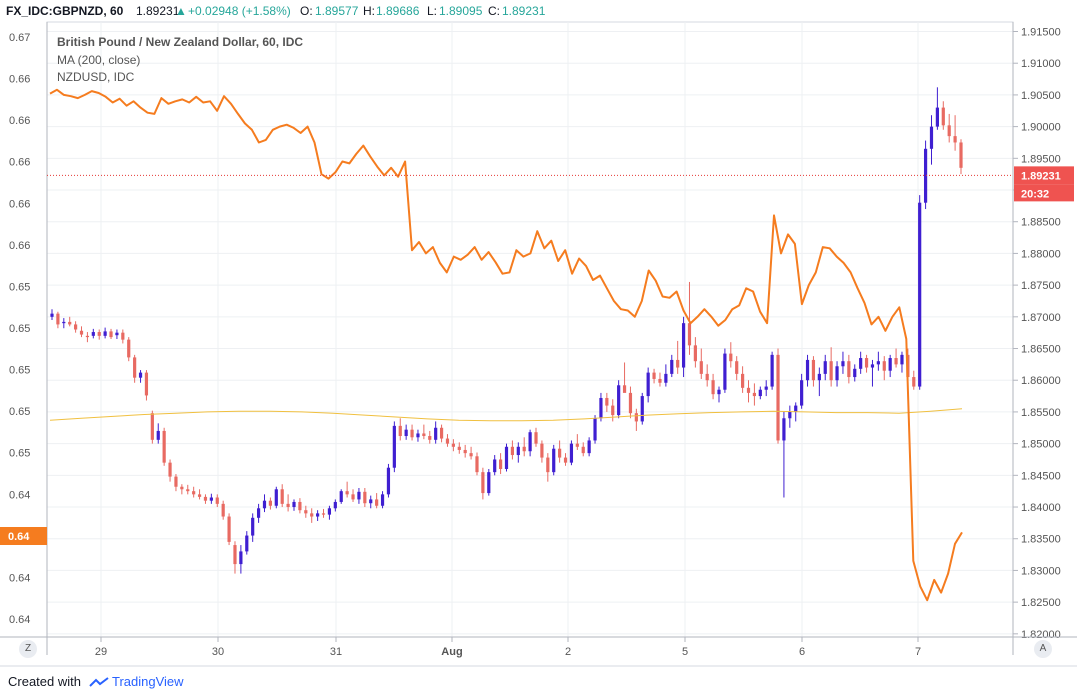  I want to click on right-axis-tick-label: 1.85000, so click(1041, 445).